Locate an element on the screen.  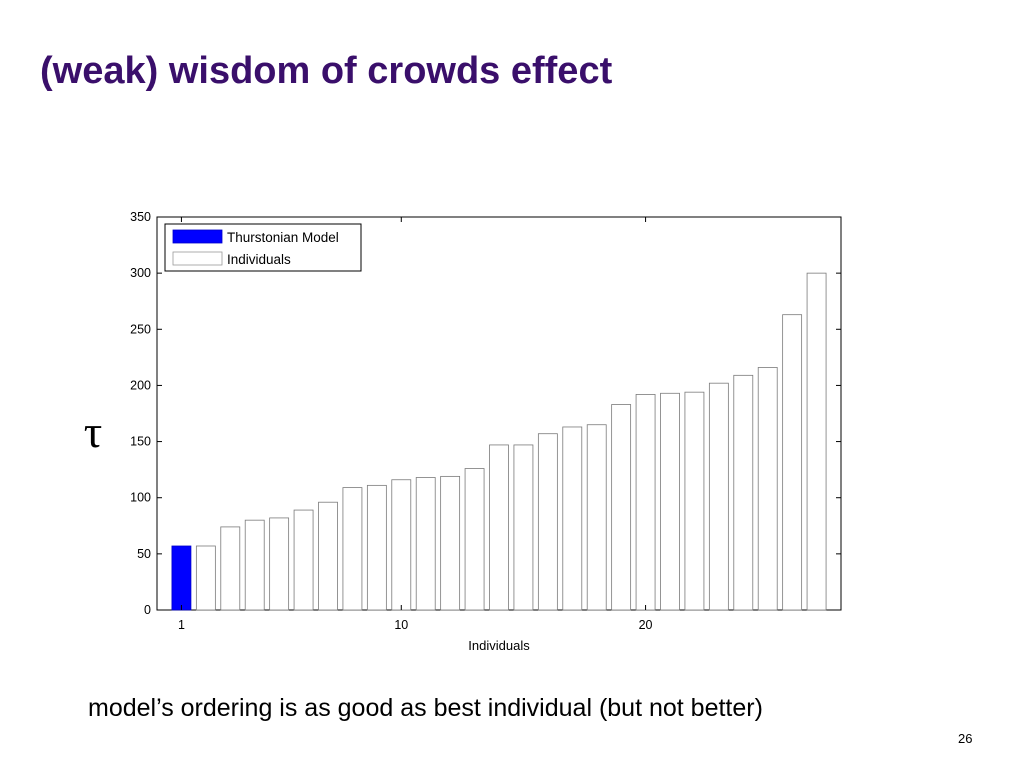
y-tick-label: 250 is located at coordinates (140, 329).